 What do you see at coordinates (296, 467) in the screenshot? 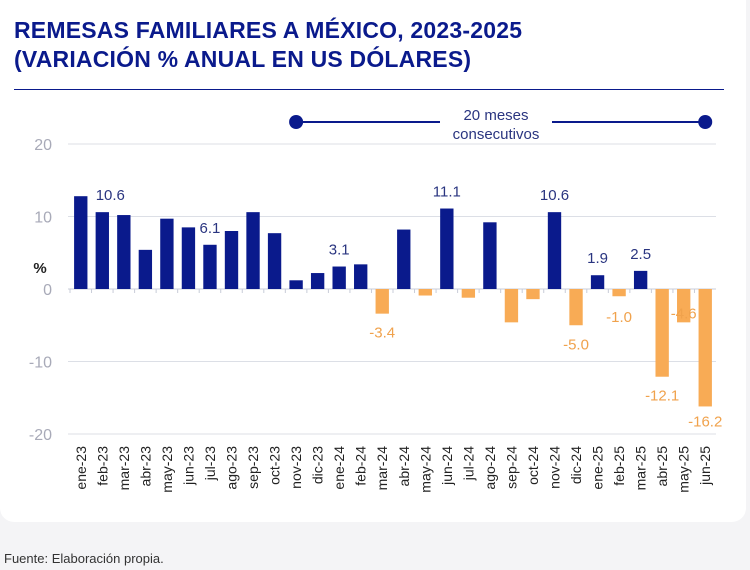
I see `x-tick-label: nov-23` at bounding box center [296, 467].